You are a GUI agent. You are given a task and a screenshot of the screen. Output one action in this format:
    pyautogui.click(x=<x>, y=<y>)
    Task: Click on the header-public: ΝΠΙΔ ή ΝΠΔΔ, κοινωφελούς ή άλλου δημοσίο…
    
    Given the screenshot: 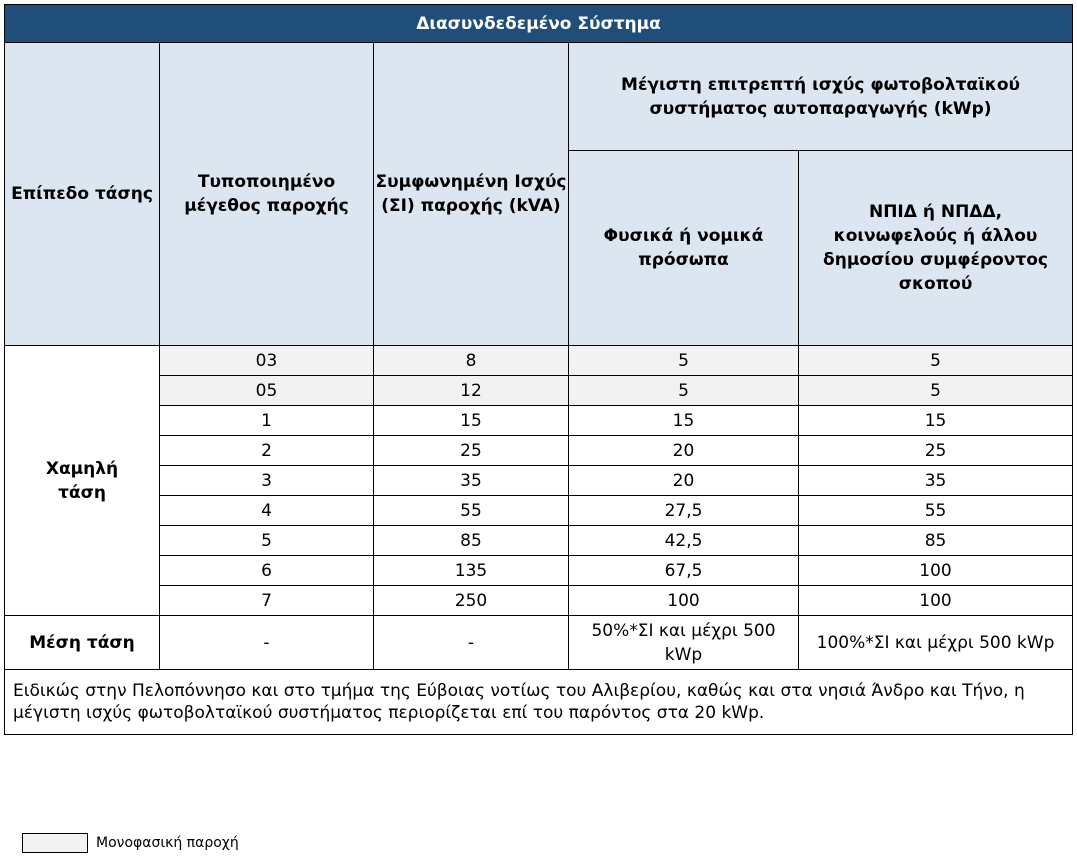 What is the action you would take?
    pyautogui.click(x=935, y=248)
    